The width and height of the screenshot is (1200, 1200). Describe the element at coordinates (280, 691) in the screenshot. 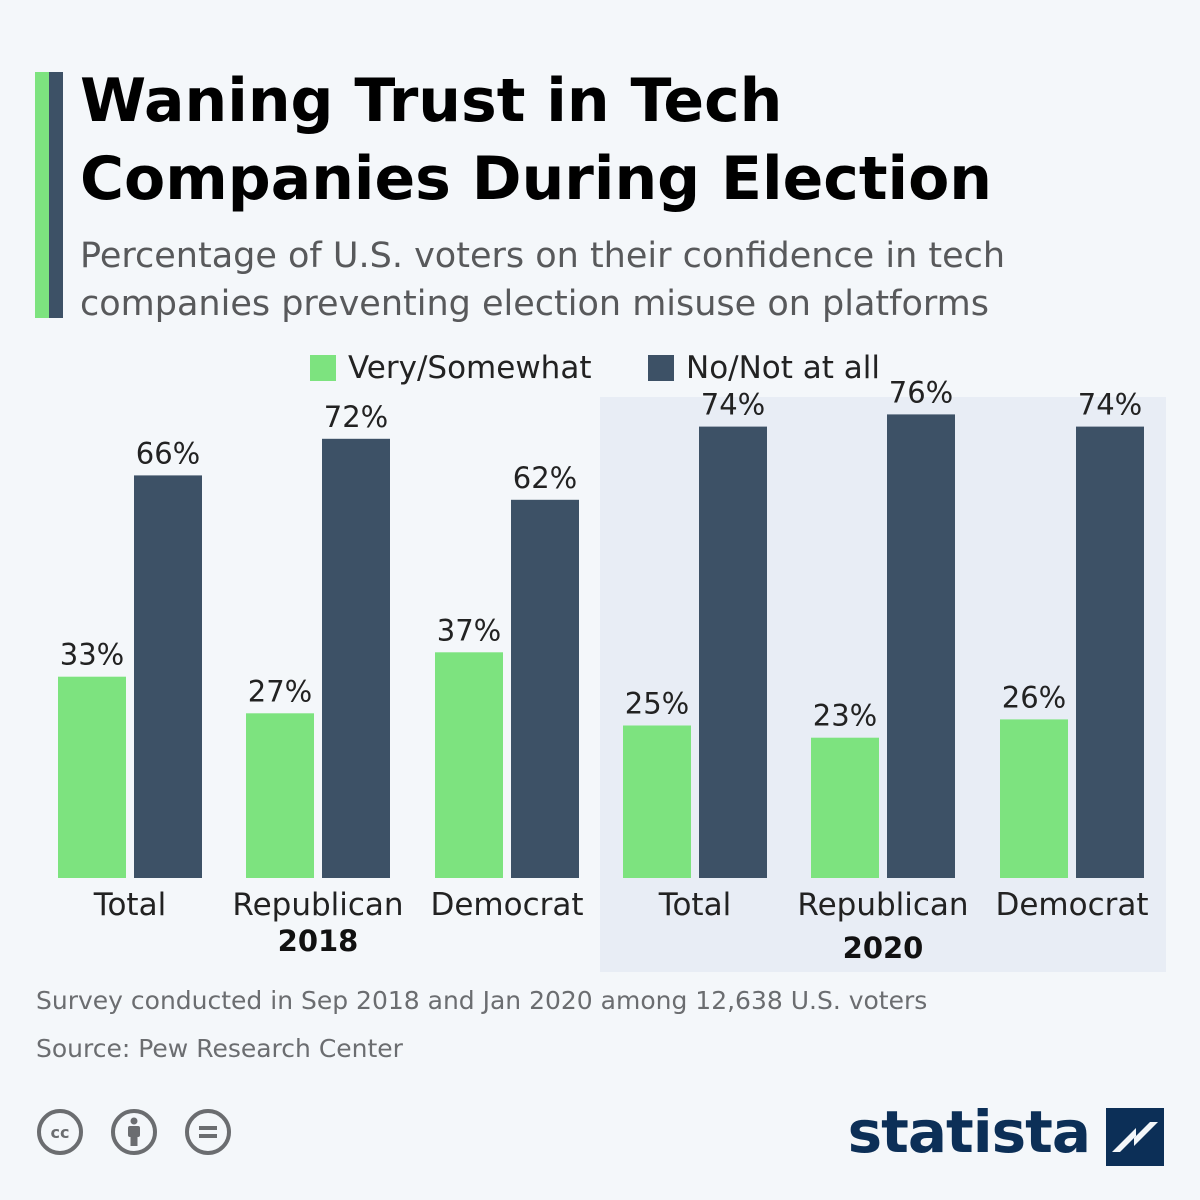

I see `data-label-very-somewhat-republican-2018: 27%` at that location.